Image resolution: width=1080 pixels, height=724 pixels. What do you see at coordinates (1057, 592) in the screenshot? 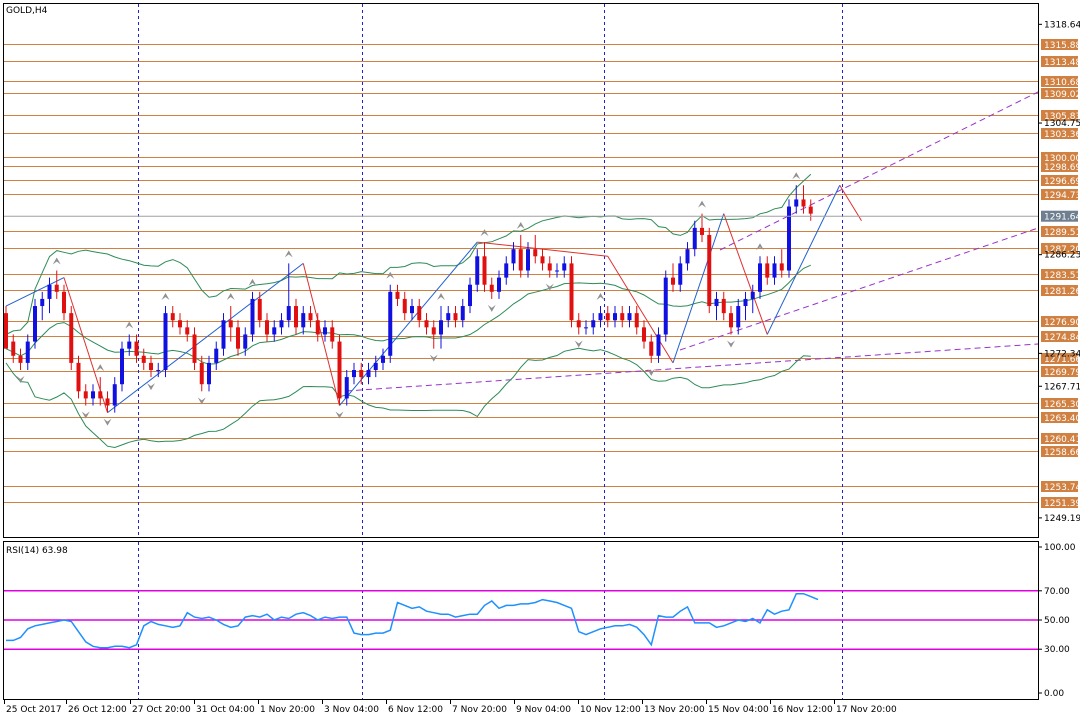
I see `rsi-tick-label: 70.00` at bounding box center [1057, 592].